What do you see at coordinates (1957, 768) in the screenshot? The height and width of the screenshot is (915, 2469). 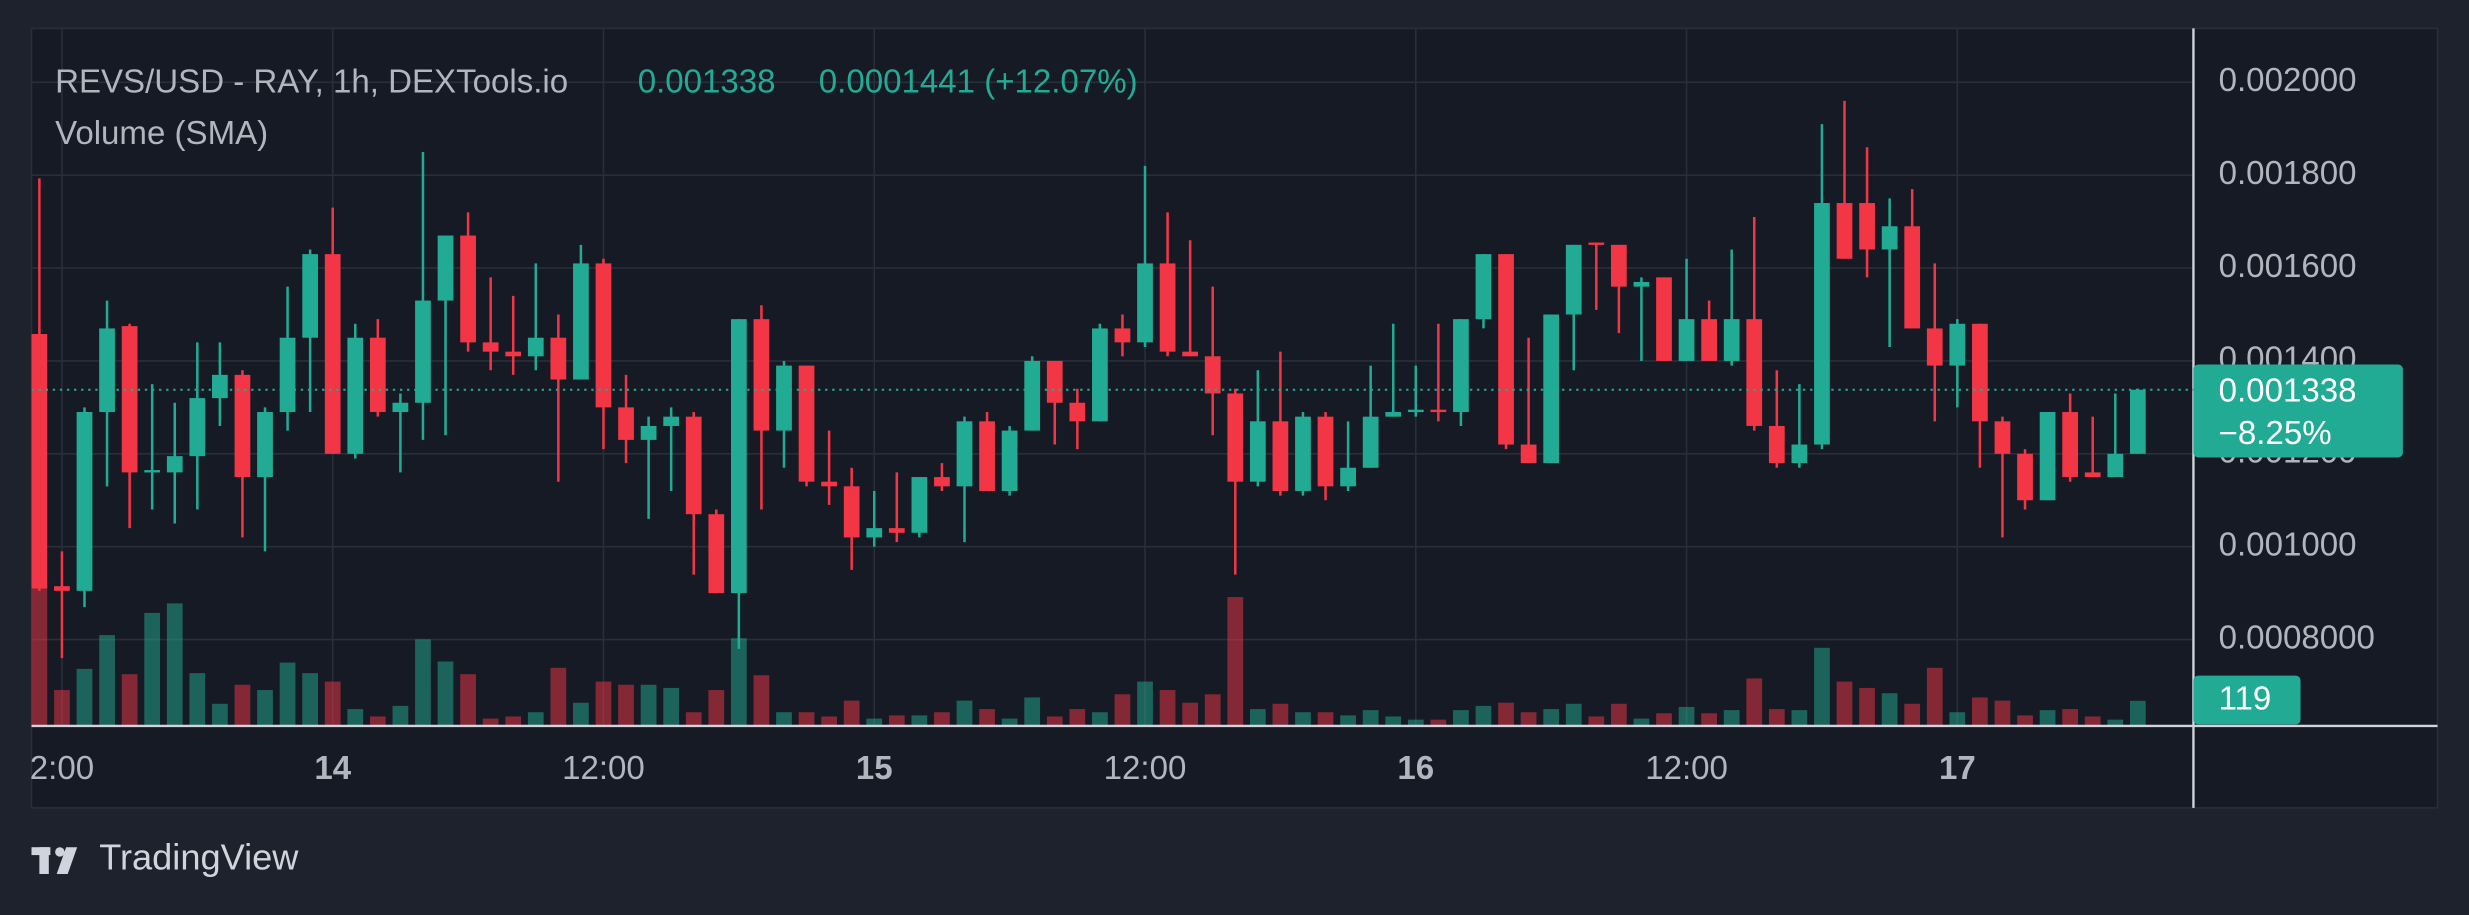 I see `x-tick-label: 17` at bounding box center [1957, 768].